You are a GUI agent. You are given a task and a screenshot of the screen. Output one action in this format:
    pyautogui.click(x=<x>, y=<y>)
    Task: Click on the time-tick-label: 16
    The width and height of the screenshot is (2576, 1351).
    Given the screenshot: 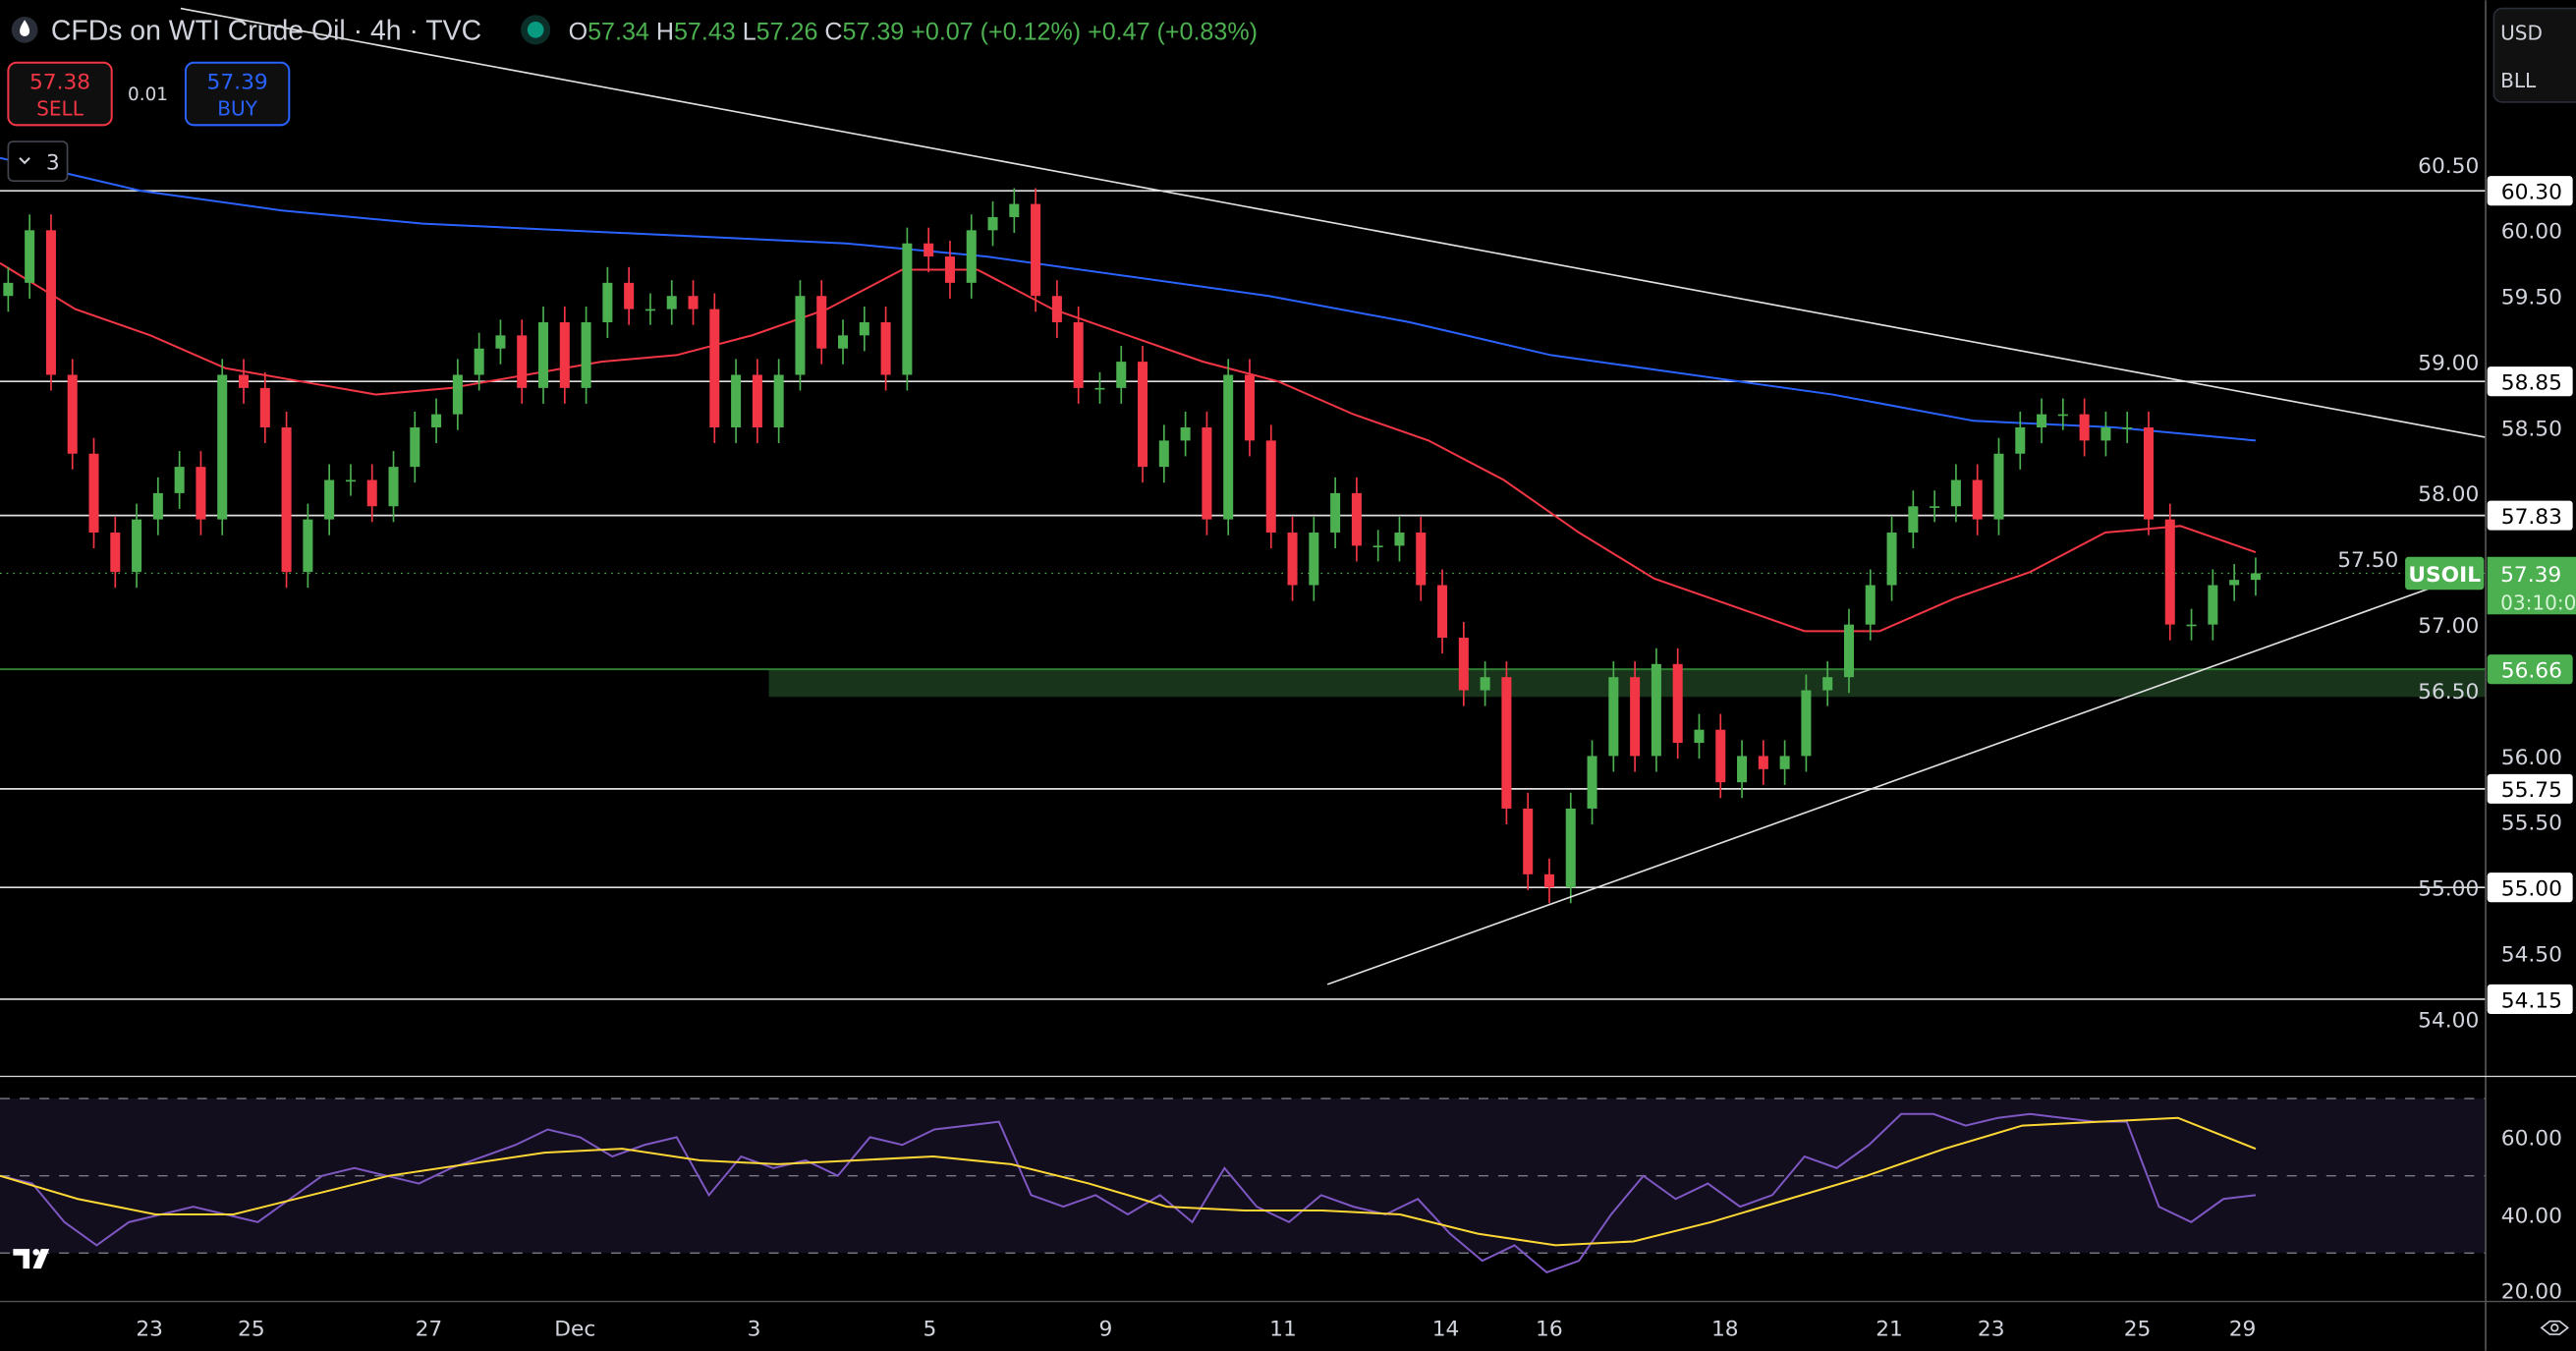 What is the action you would take?
    pyautogui.click(x=1549, y=1330)
    